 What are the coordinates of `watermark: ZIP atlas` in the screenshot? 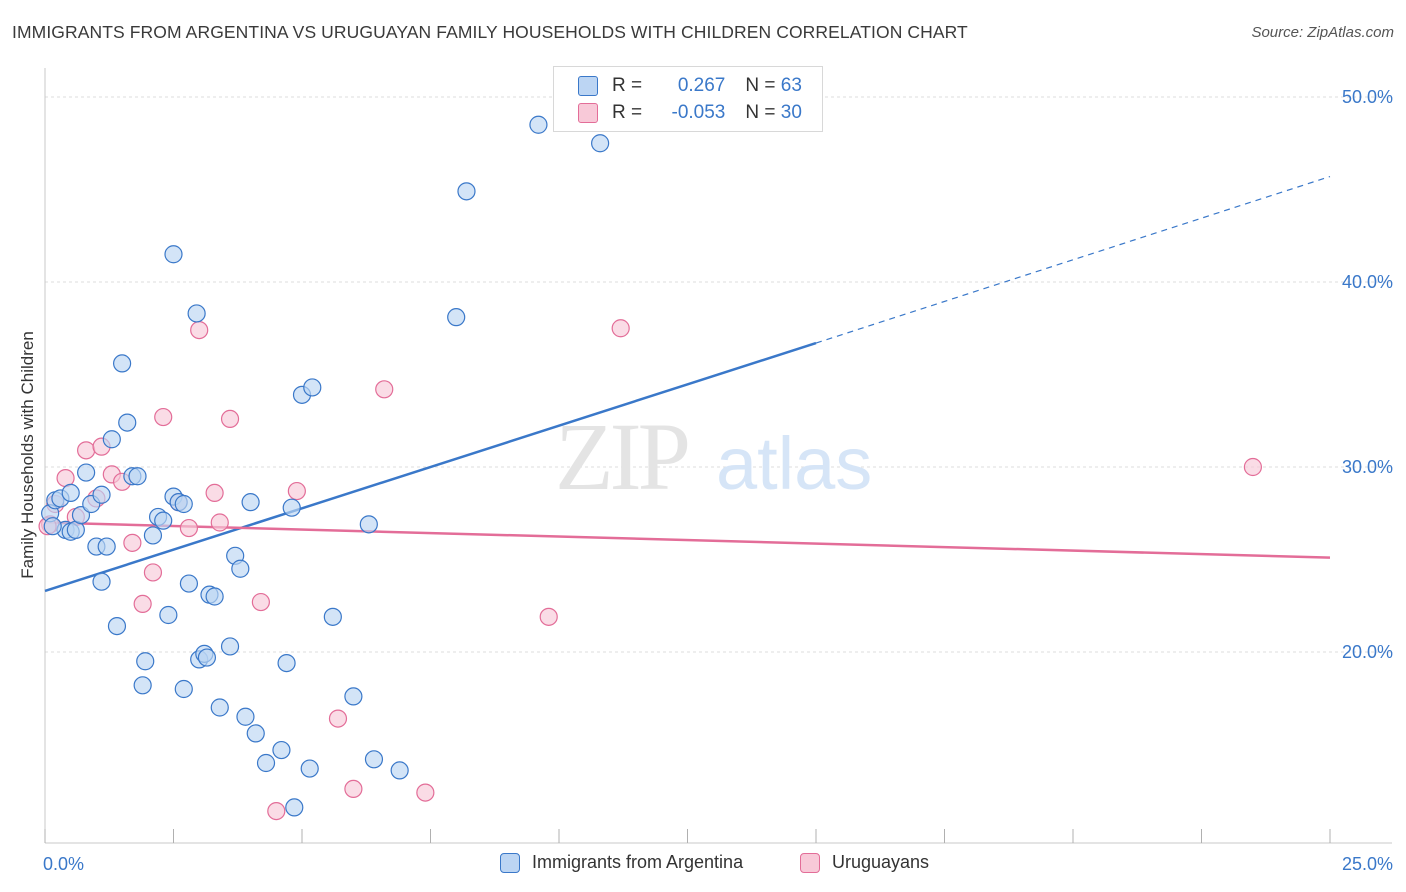 It's located at (713, 456).